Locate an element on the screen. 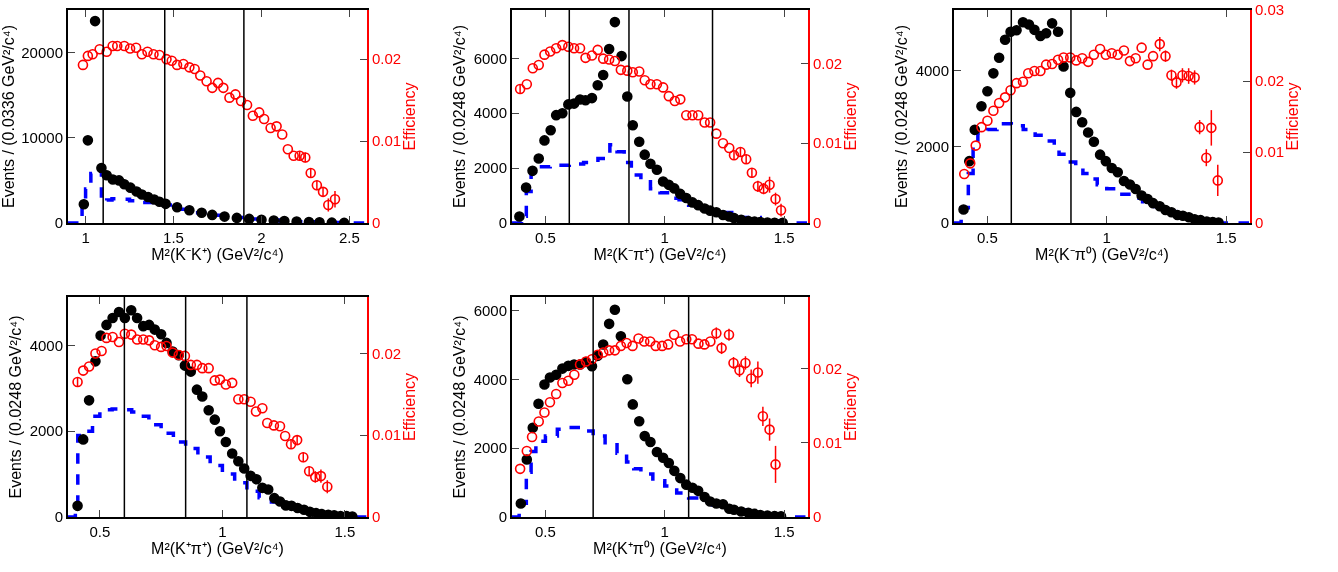  x-axis-title: M²(K⁺π⁰) (GeV²/c⁴) is located at coordinates (660, 549).